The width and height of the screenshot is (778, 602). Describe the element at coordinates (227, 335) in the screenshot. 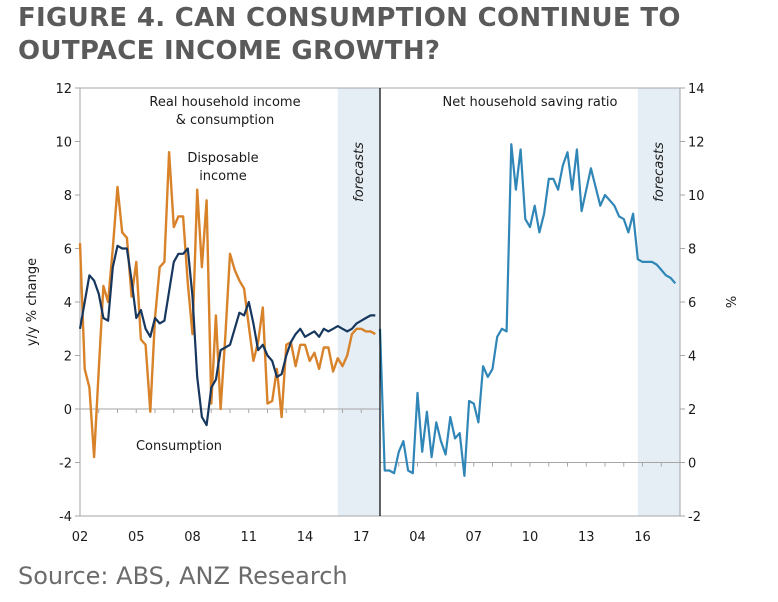

I see `series-line-consumption` at that location.